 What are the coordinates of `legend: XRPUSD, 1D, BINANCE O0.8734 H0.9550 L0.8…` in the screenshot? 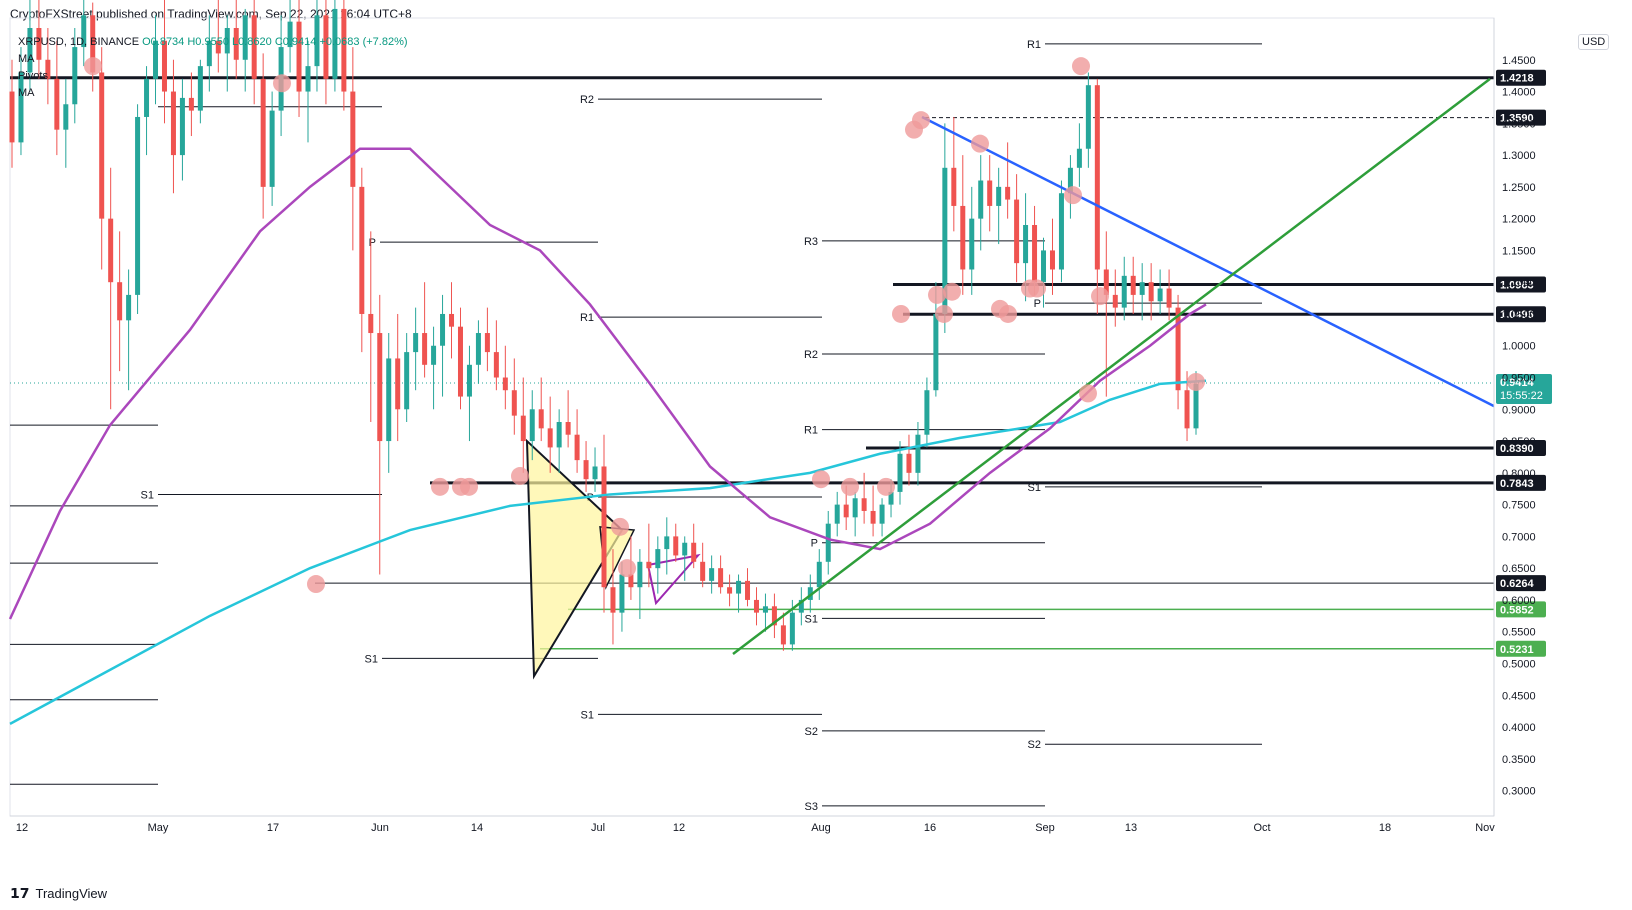 It's located at (213, 68).